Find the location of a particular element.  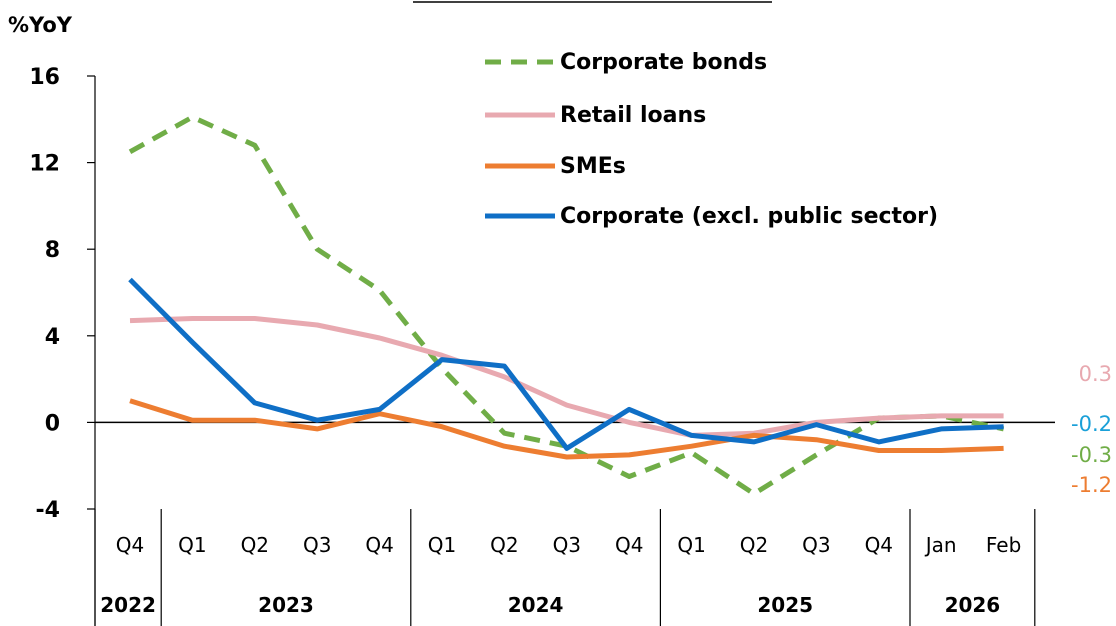

y-tick-label: 8 is located at coordinates (52, 250).